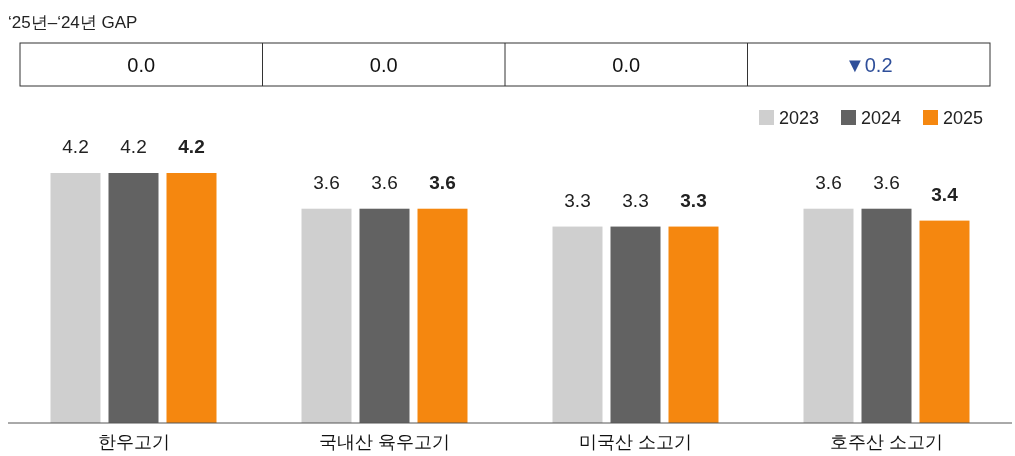  I want to click on annotation: ▼0.2, so click(868, 64).